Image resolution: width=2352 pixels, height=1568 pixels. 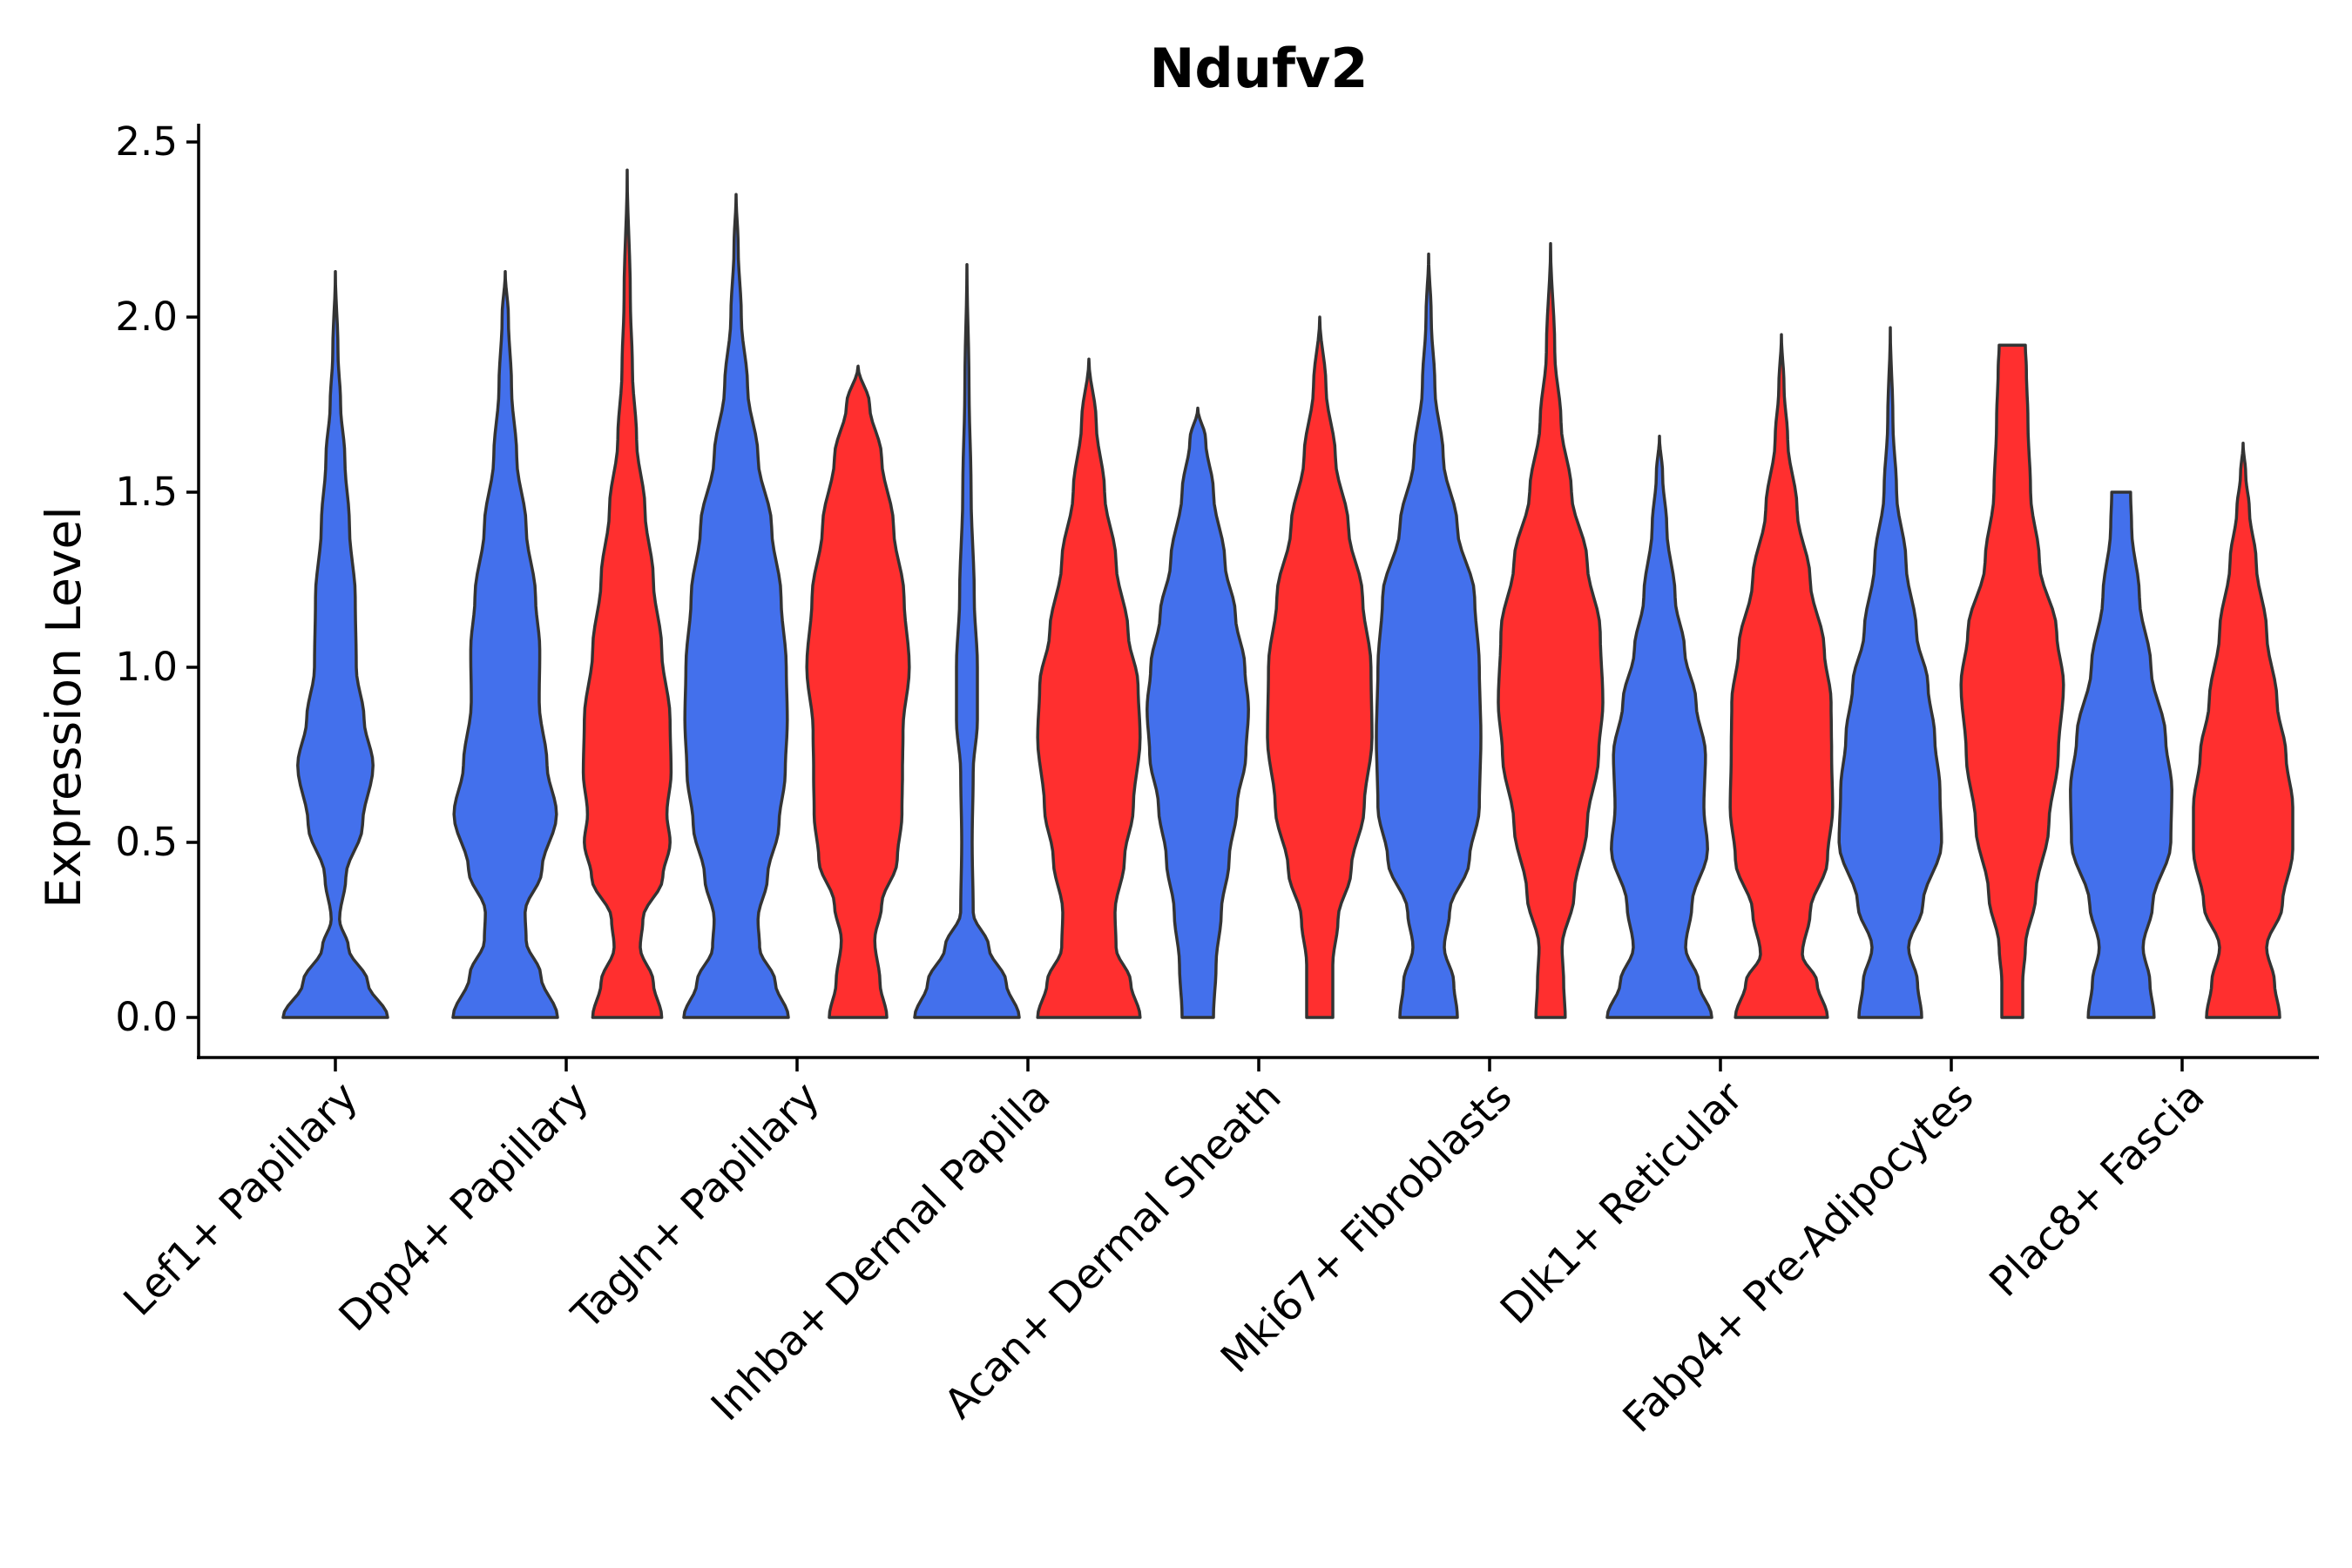 What do you see at coordinates (335, 644) in the screenshot?
I see `violin-lef1-papillary-group1` at bounding box center [335, 644].